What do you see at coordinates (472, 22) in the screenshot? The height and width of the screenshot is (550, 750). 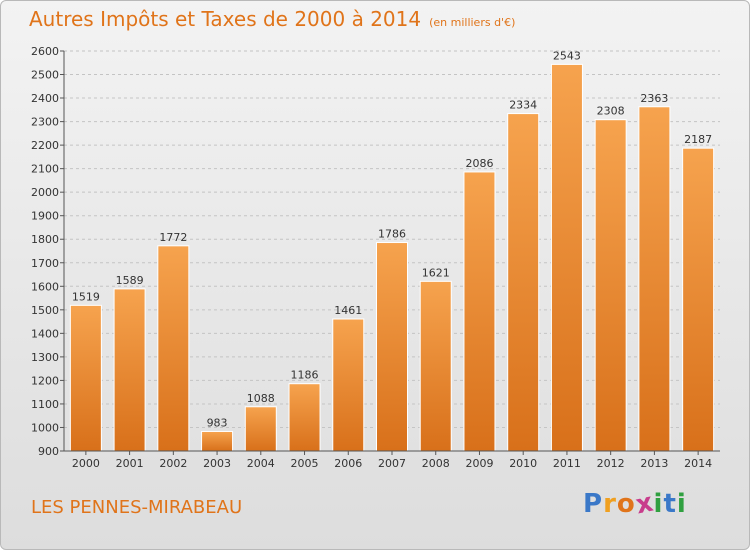 I see `title-unit: (en milliers d'€)` at bounding box center [472, 22].